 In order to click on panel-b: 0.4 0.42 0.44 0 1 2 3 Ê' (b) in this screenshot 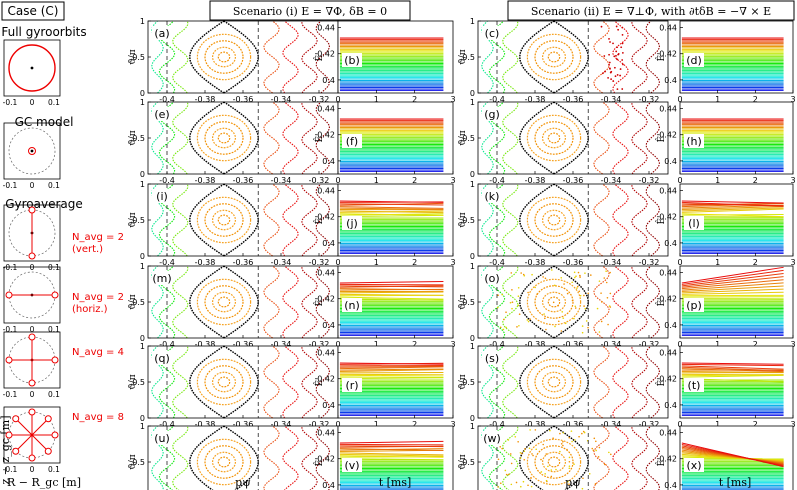, I will do `click(384, 62)`.